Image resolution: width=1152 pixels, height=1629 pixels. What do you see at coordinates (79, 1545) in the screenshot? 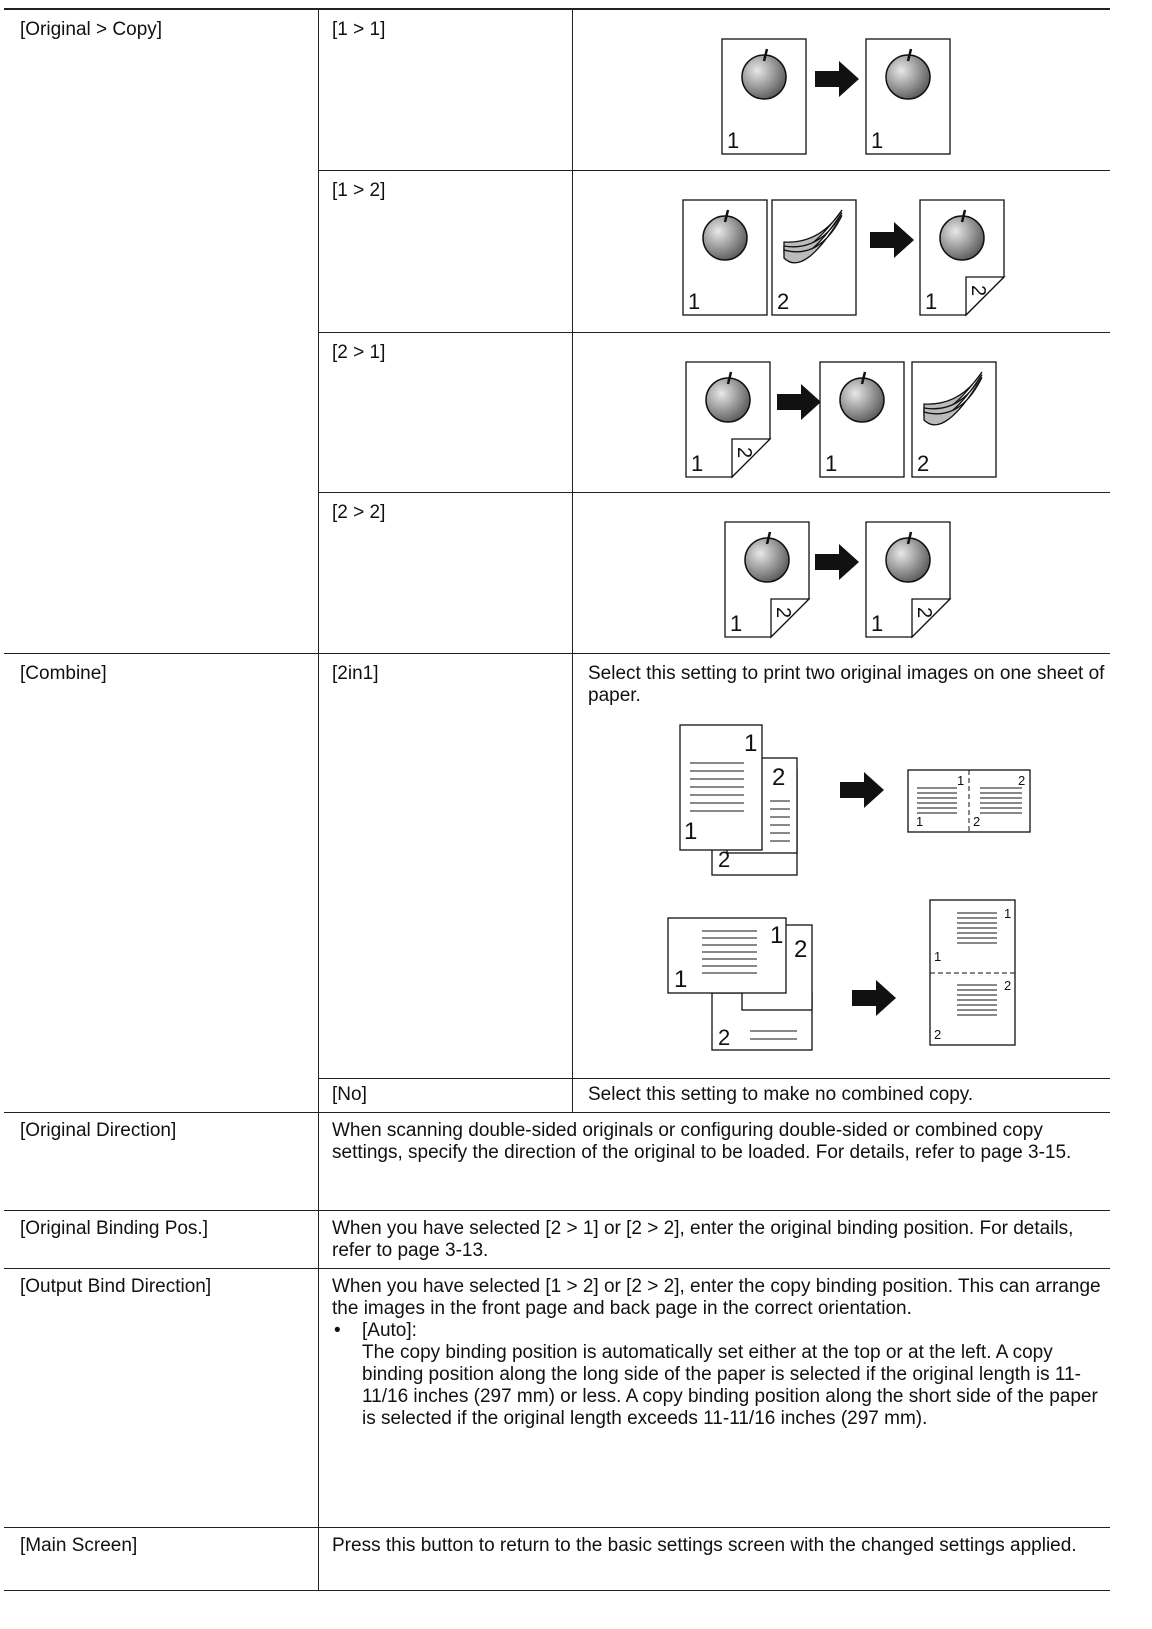
I see `setting-name: [Main Screen]` at bounding box center [79, 1545].